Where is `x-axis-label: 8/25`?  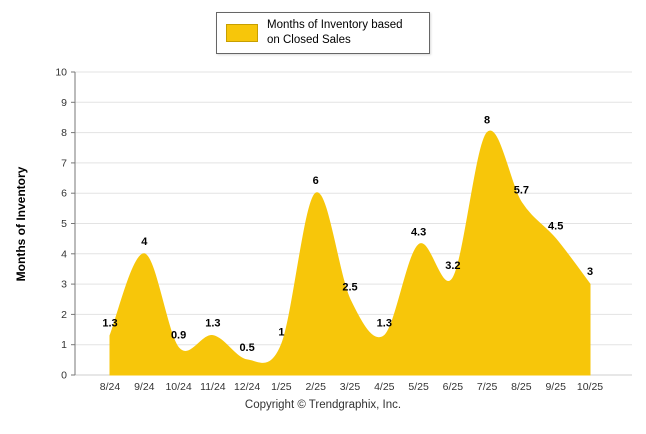 x-axis-label: 8/25 is located at coordinates (521, 387).